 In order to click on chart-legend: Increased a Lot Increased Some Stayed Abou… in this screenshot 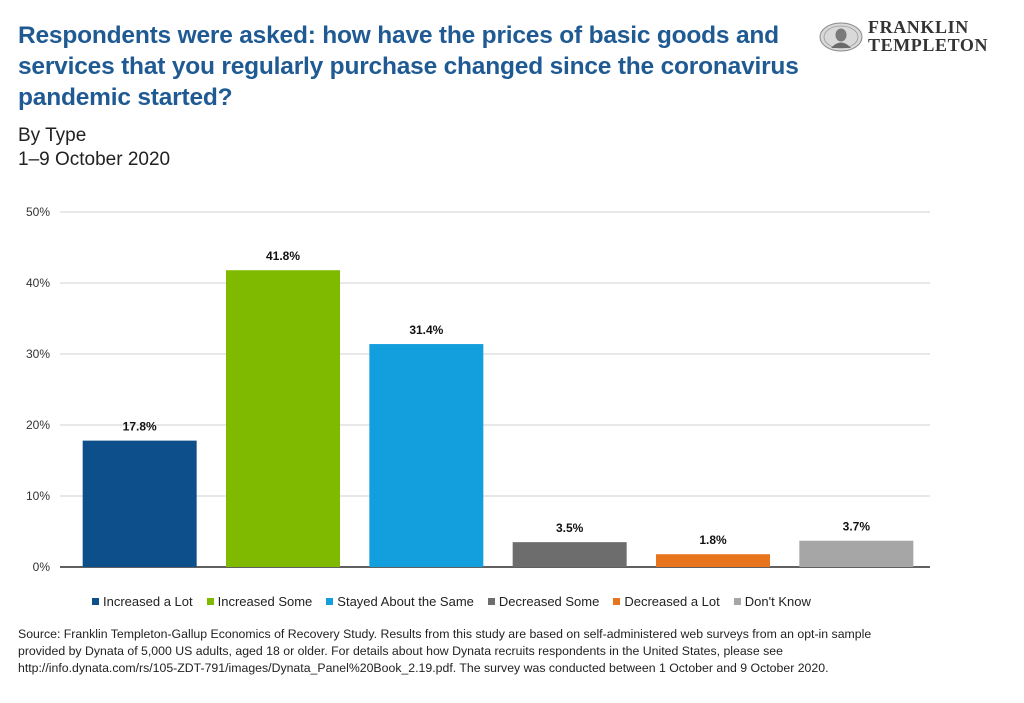, I will do `click(502, 601)`.